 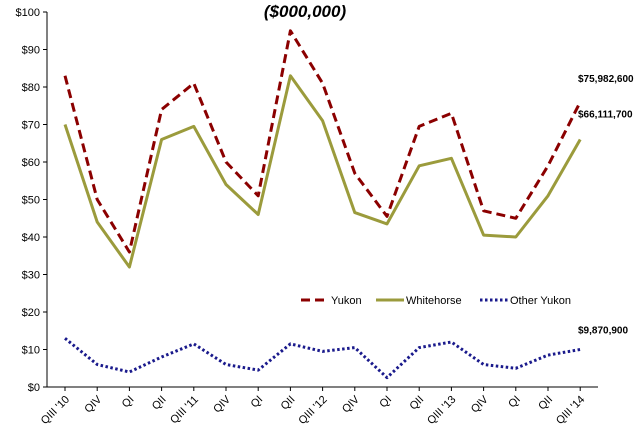 What do you see at coordinates (606, 79) in the screenshot?
I see `end-value-label: $75,982,600` at bounding box center [606, 79].